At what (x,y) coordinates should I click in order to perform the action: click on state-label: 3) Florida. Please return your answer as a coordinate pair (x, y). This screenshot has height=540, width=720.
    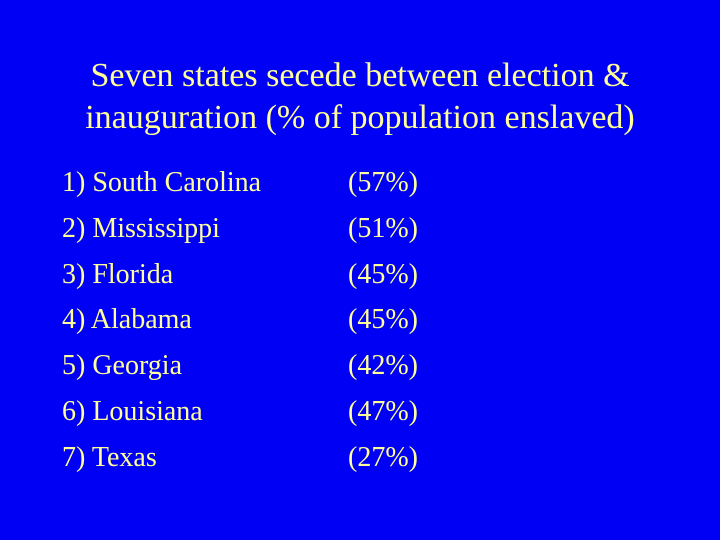
    Looking at the image, I should click on (118, 274).